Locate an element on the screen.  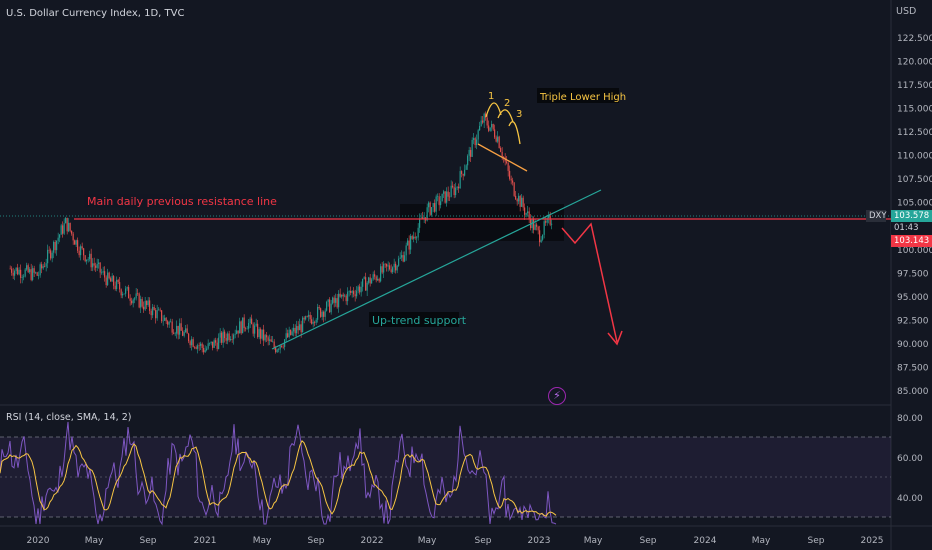
peak-2-label: 2 is located at coordinates (507, 103).